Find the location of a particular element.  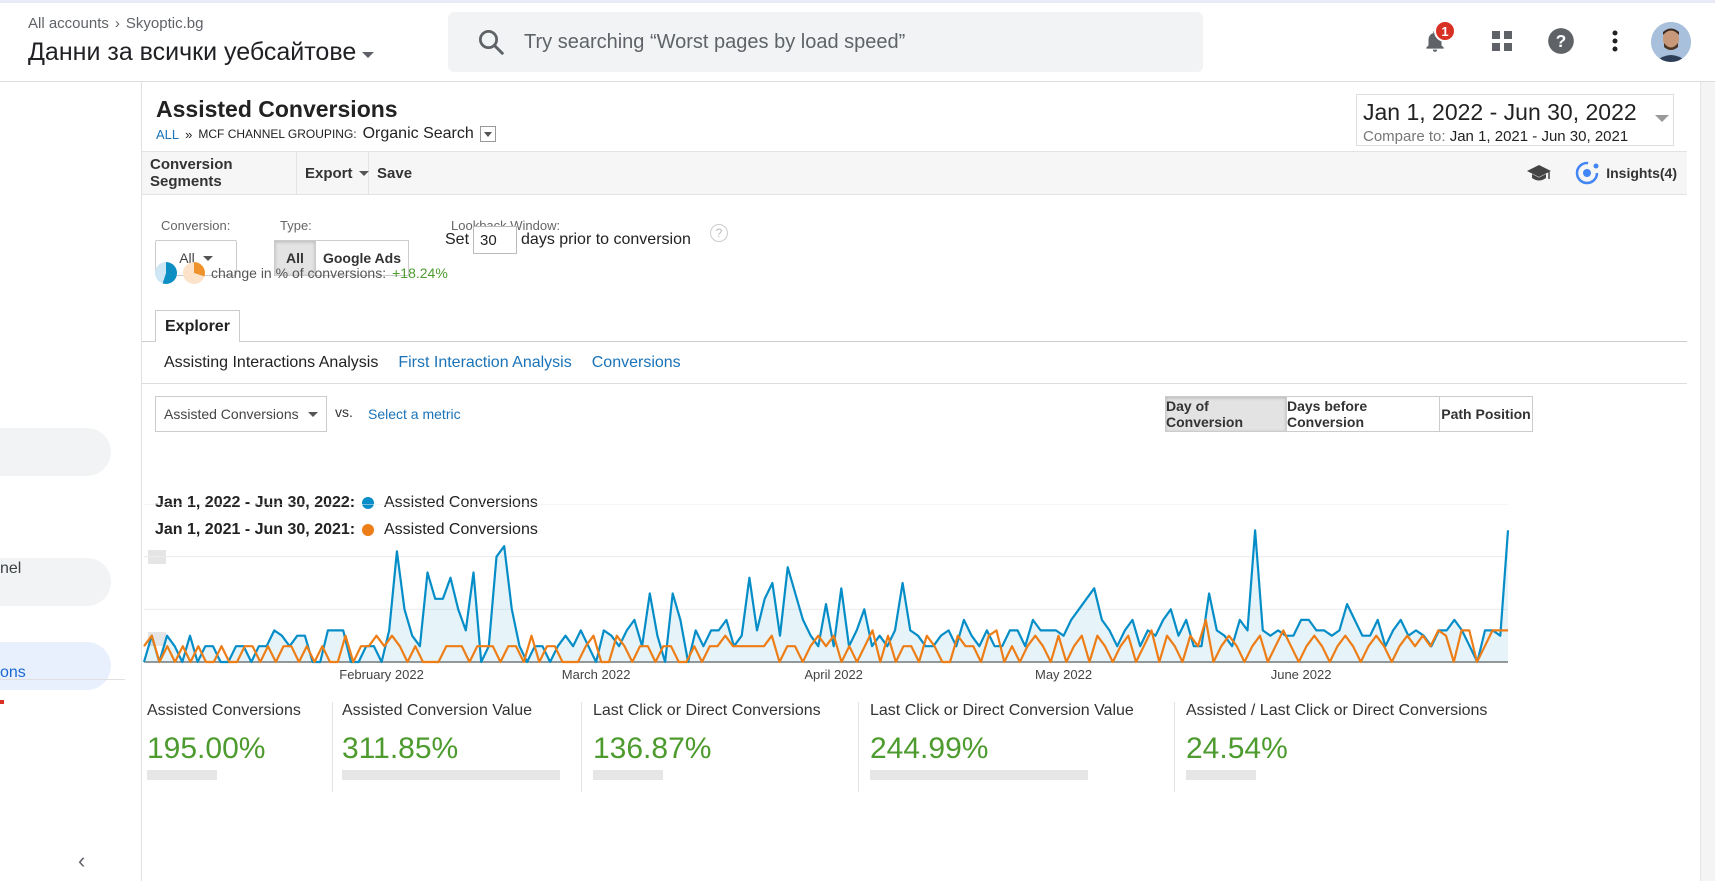

save-button: Save is located at coordinates (394, 173).